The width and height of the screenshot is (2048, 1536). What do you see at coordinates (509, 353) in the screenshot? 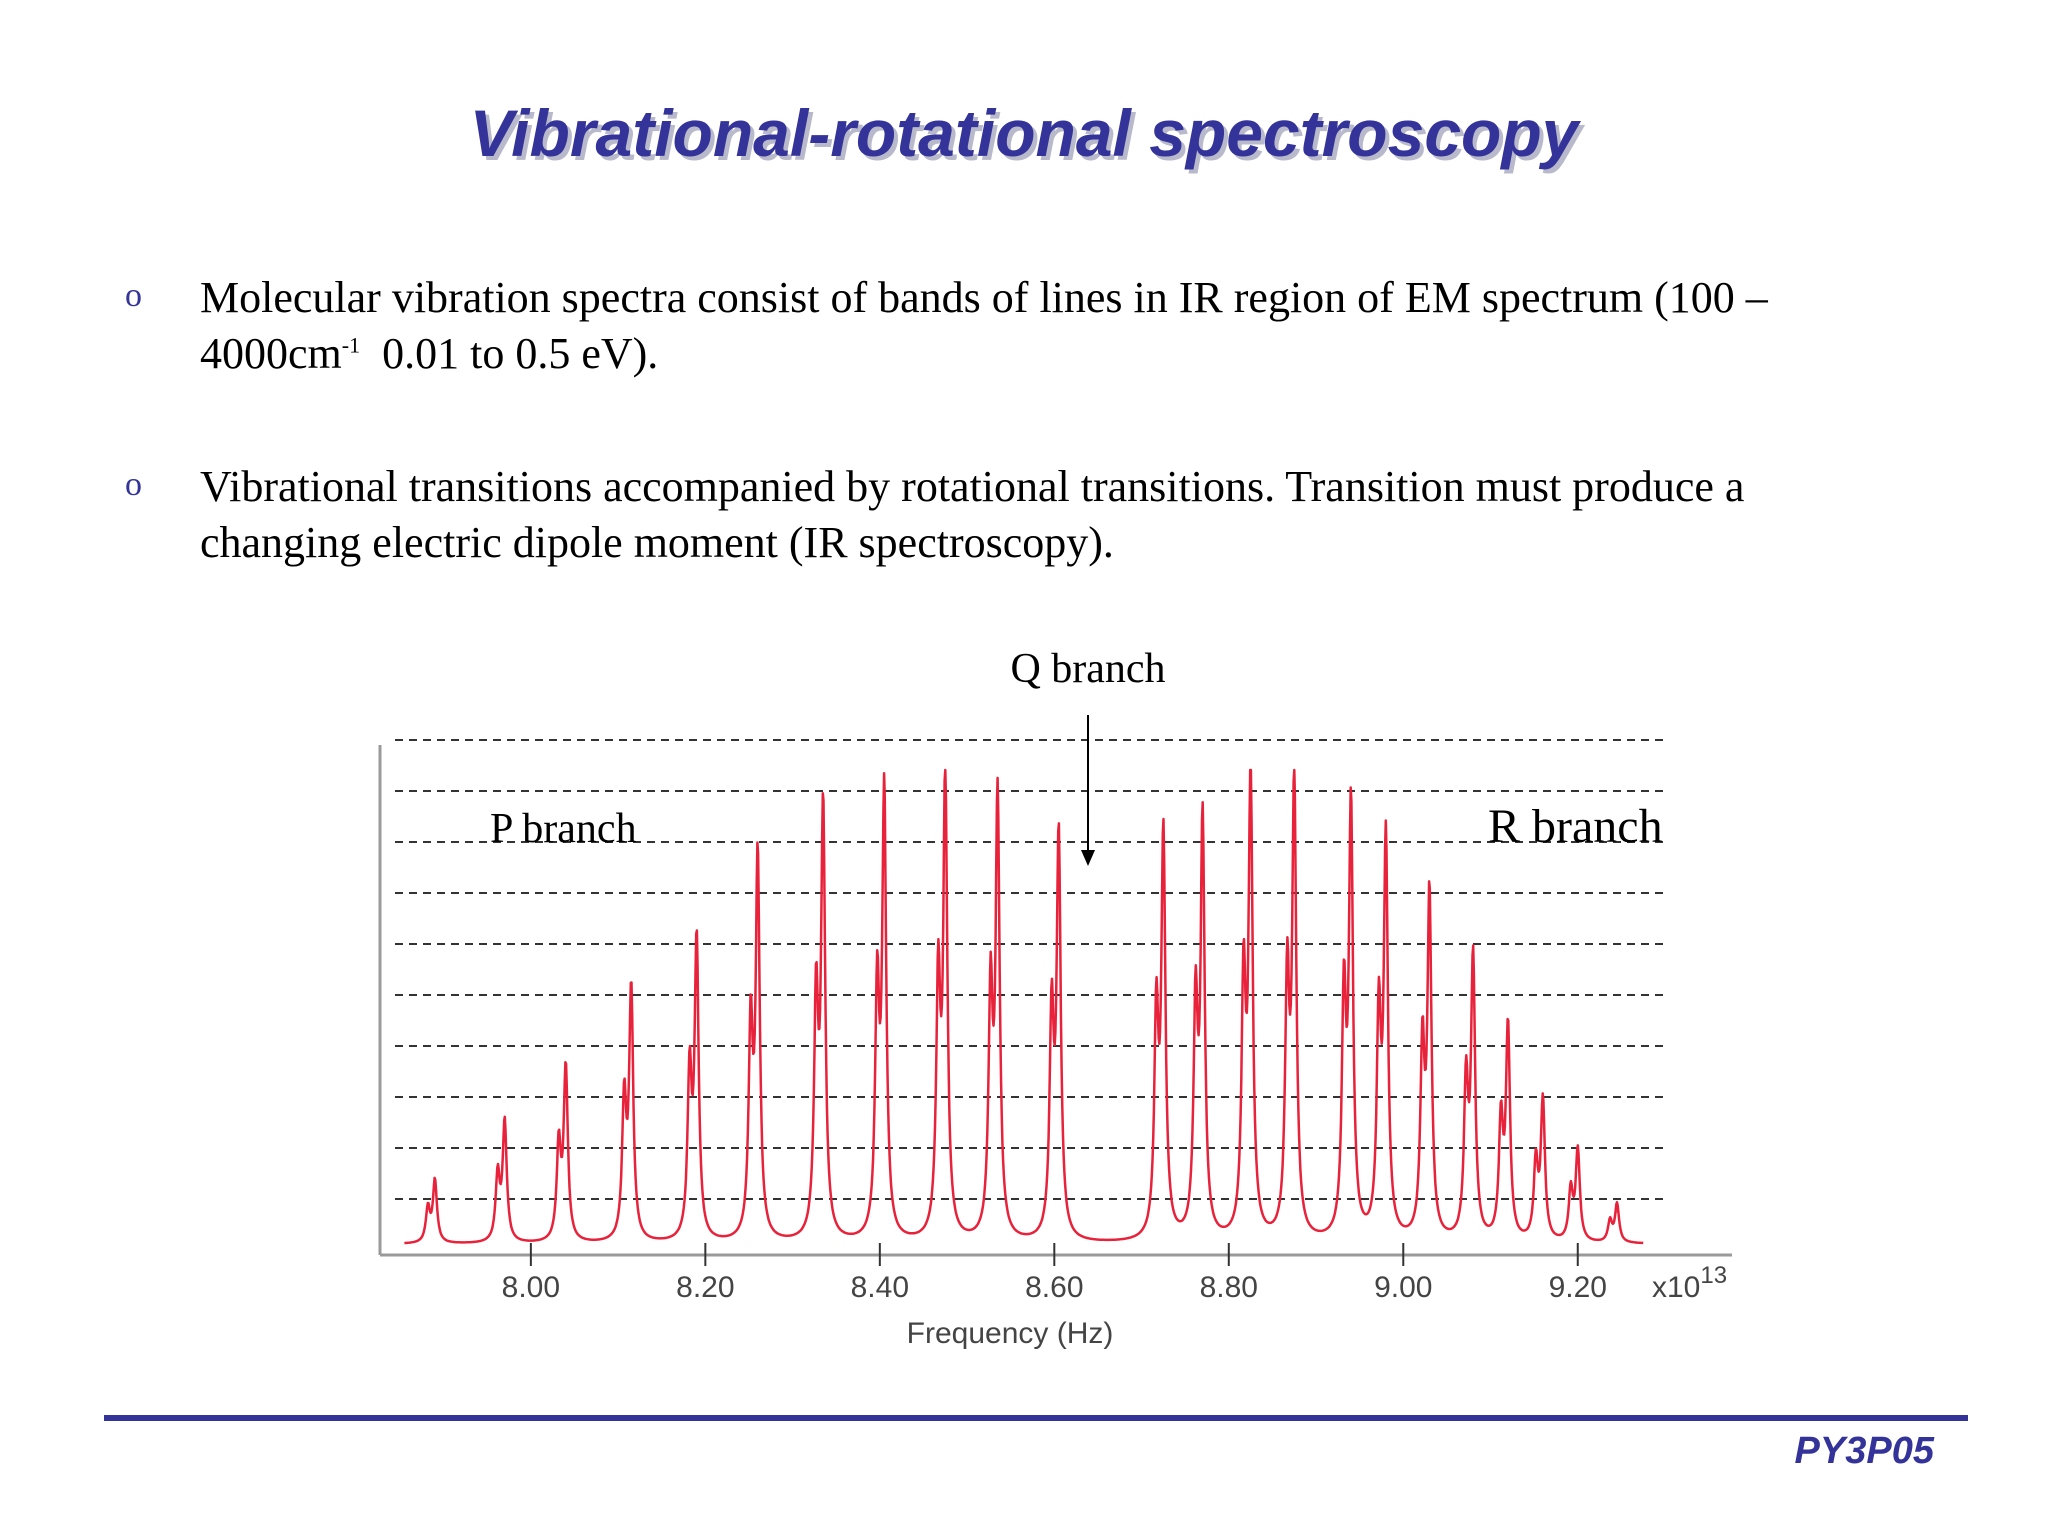
I see `bullet-text: 0.01 to 0.5 eV).` at bounding box center [509, 353].